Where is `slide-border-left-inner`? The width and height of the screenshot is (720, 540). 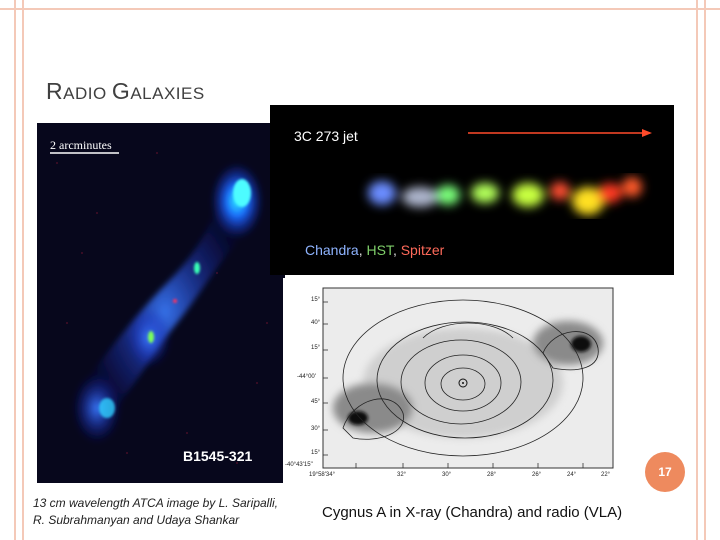 slide-border-left-inner is located at coordinates (23, 270).